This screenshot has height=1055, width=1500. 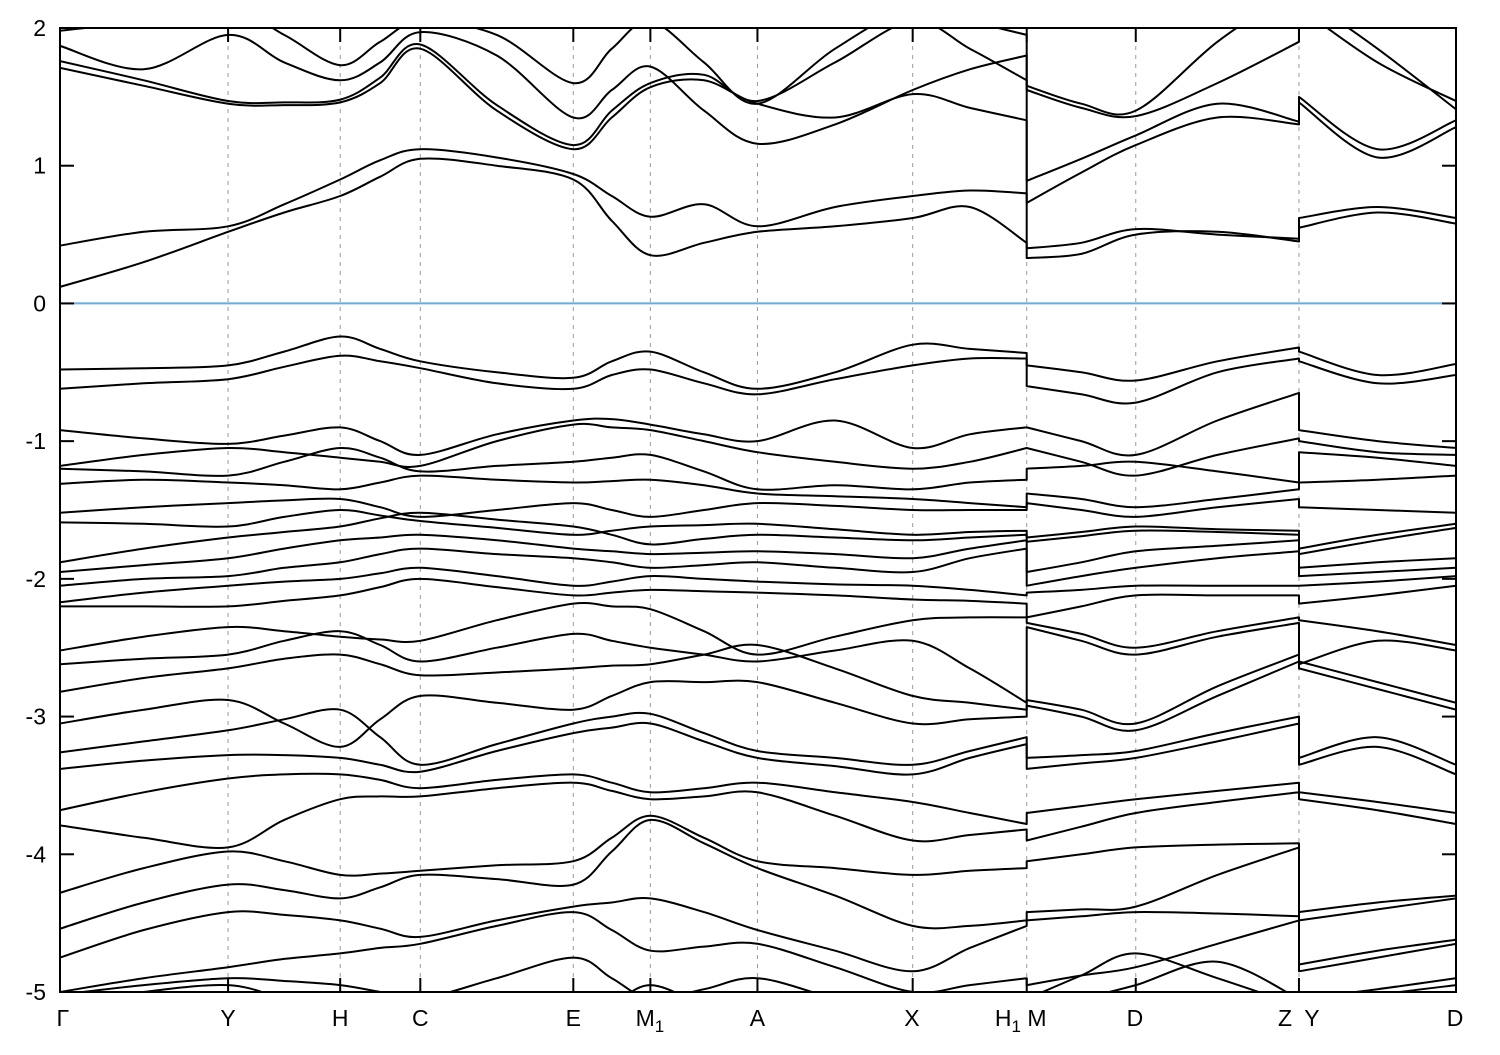 I want to click on kpoint-label: C, so click(x=420, y=1018).